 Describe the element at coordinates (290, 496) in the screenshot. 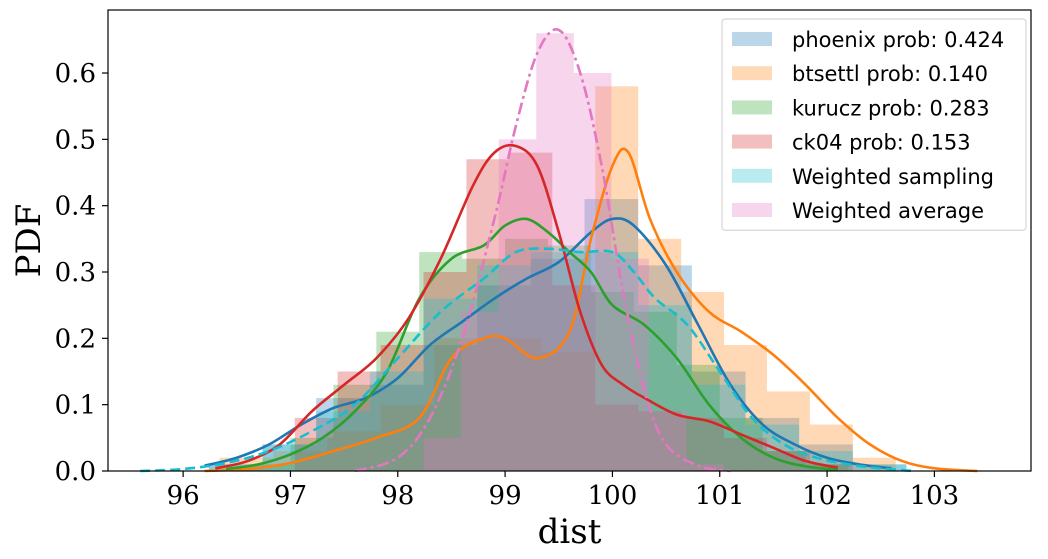

I see `x-tick-label: 97` at that location.